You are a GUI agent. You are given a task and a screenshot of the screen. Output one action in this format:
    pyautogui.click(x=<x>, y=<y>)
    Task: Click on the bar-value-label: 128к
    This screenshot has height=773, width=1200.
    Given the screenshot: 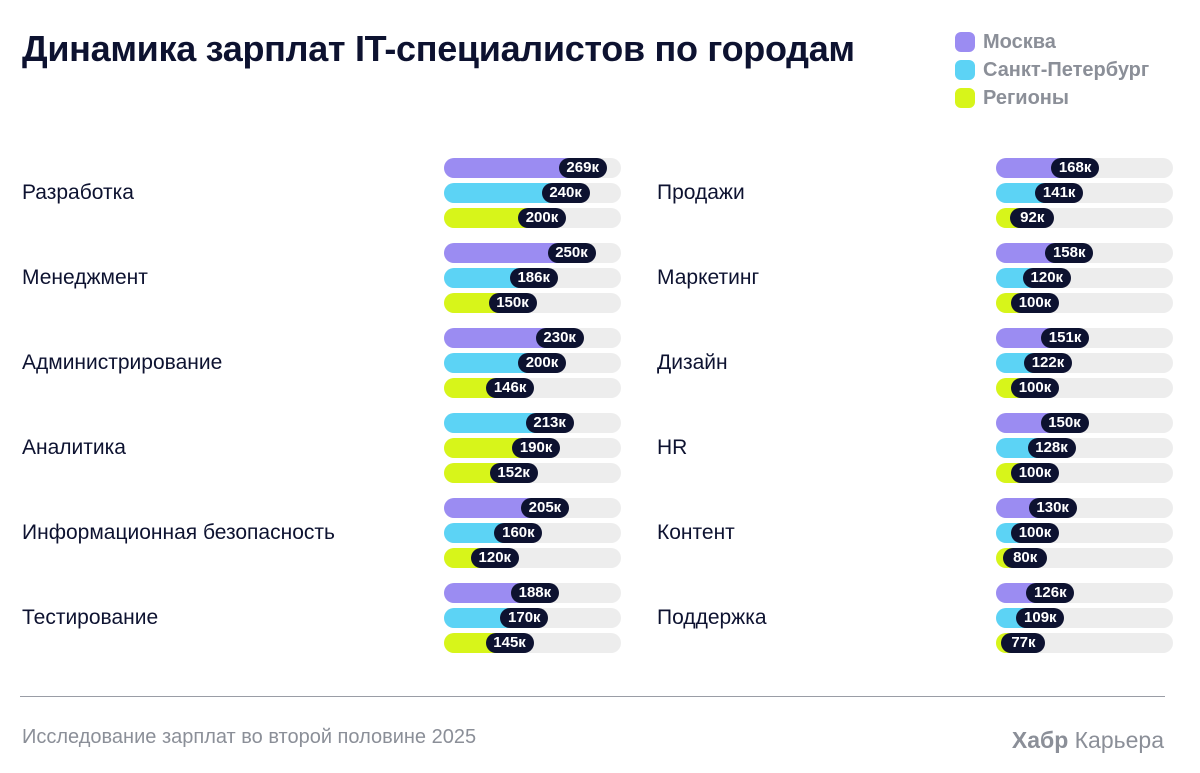 What is the action you would take?
    pyautogui.click(x=1051, y=448)
    